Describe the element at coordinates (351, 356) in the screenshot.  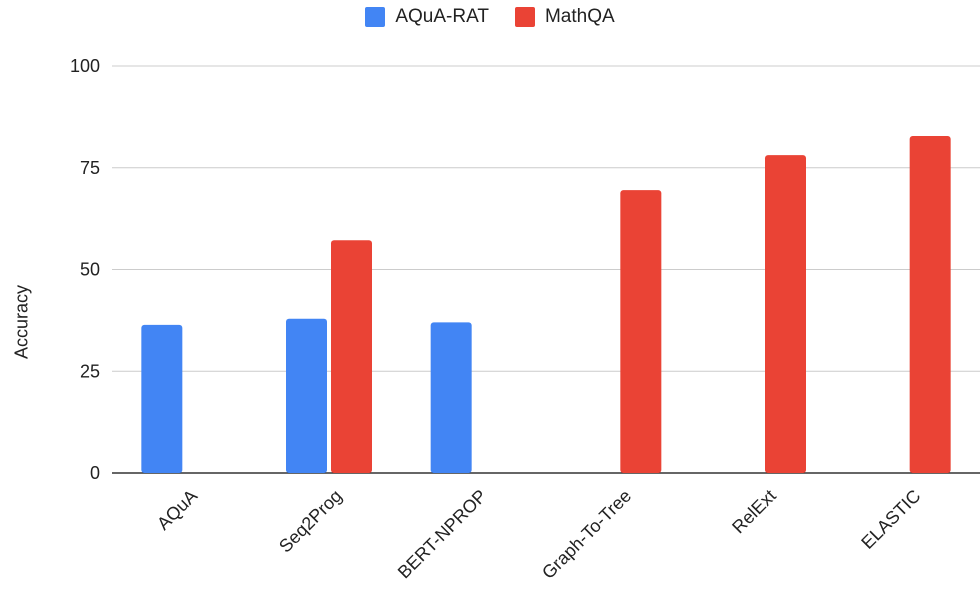
I see `bar-mathqa-seq2prog` at that location.